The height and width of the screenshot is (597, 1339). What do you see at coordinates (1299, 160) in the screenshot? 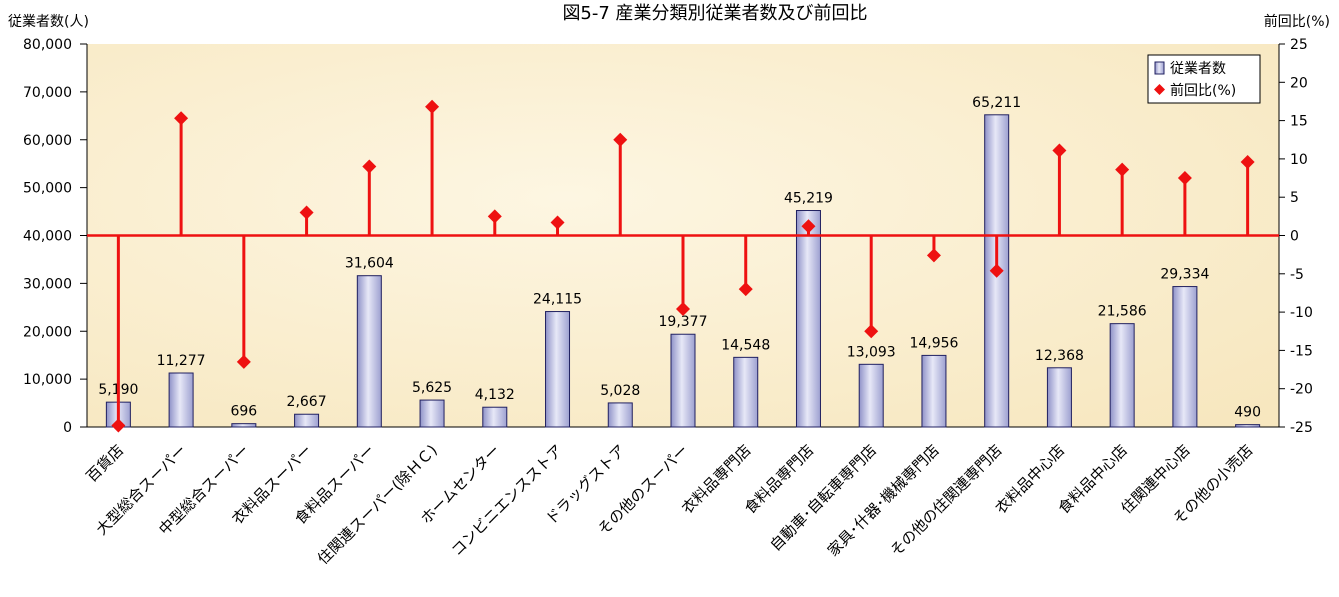
I see `right-tick-label: 10` at bounding box center [1299, 160].